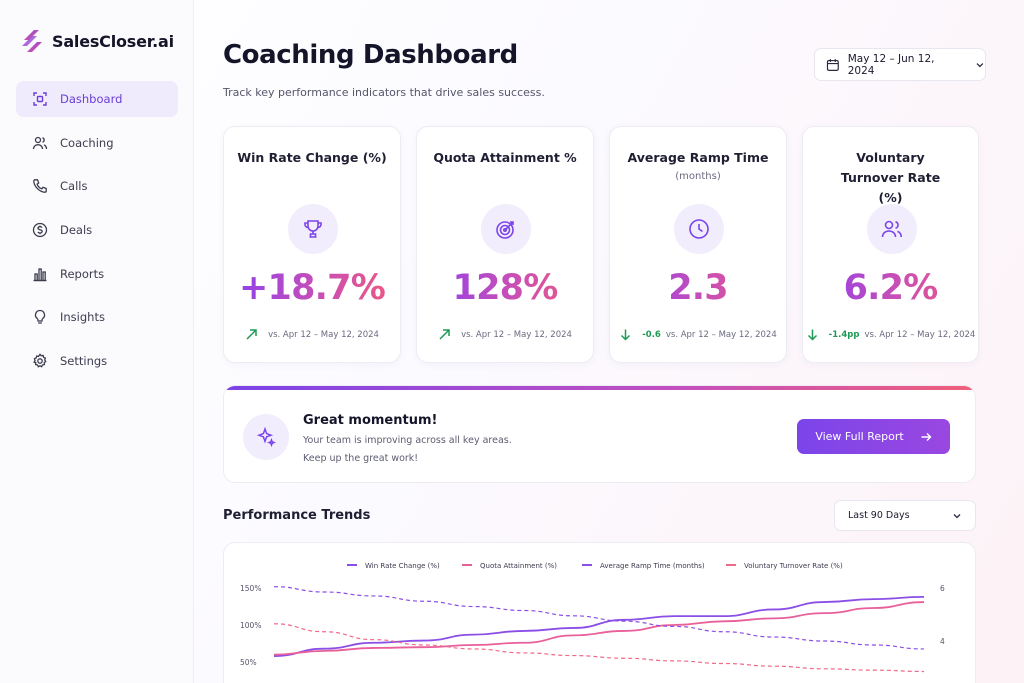  Describe the element at coordinates (91, 99) in the screenshot. I see `sidebar-item-label: Dashboard` at that location.